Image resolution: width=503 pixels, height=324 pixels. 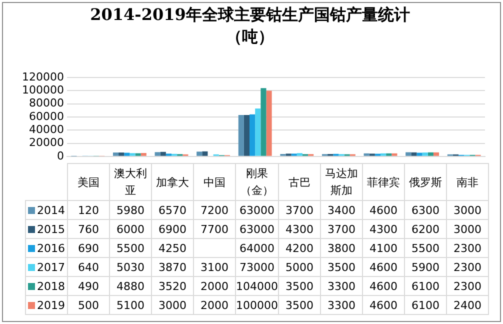 I want to click on data-label: 6570, so click(x=173, y=210).